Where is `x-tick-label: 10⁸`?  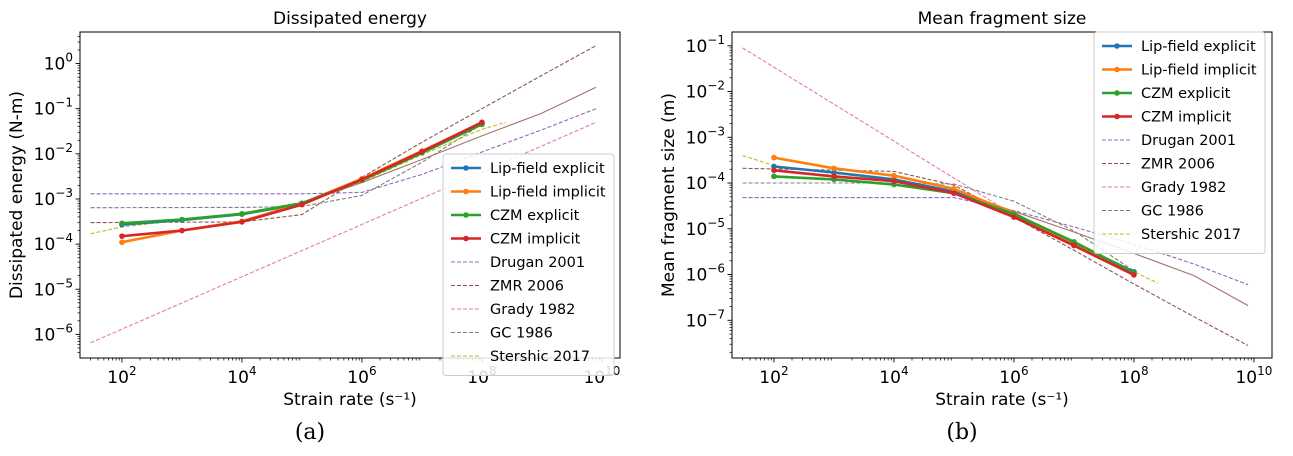
x-tick-label: 10⁸ is located at coordinates (1133, 376).